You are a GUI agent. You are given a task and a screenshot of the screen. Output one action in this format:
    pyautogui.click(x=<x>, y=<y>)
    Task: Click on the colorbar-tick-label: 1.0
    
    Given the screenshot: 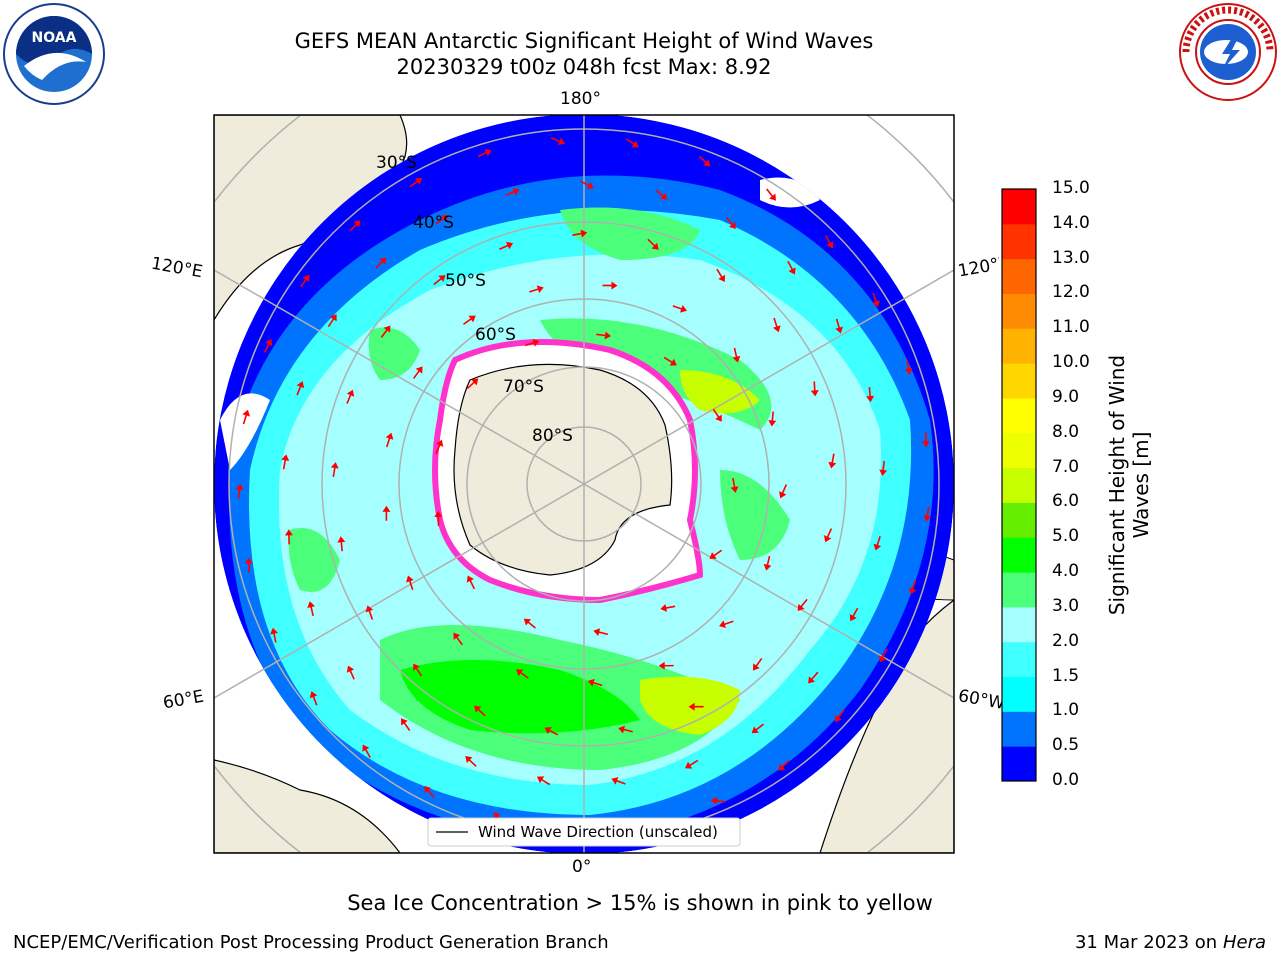 What is the action you would take?
    pyautogui.click(x=1066, y=710)
    